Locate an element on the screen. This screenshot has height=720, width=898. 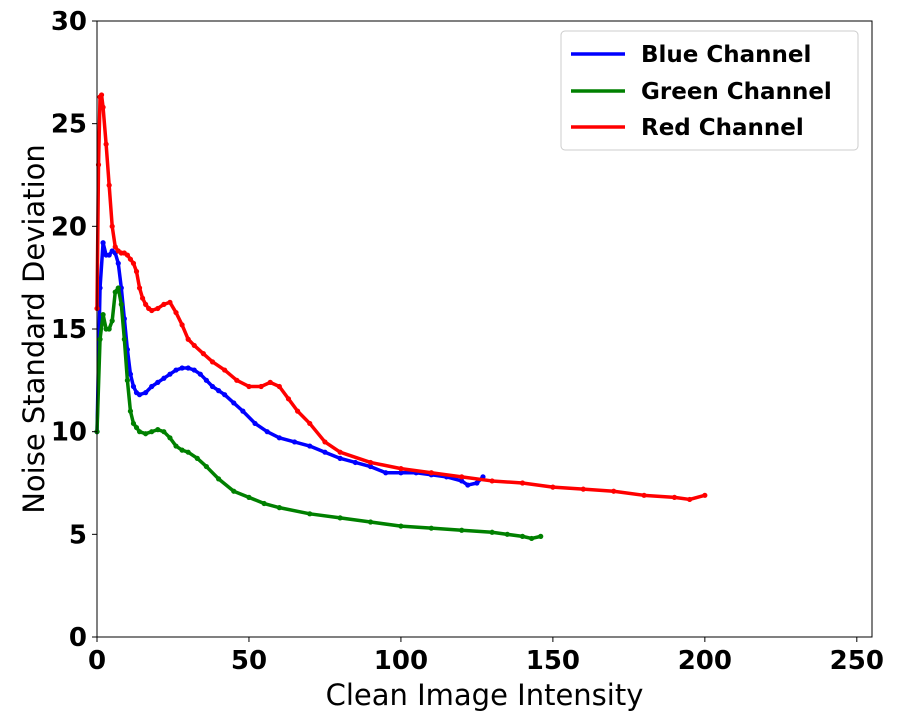
legend-label-green-channel: Green Channel is located at coordinates (736, 92).